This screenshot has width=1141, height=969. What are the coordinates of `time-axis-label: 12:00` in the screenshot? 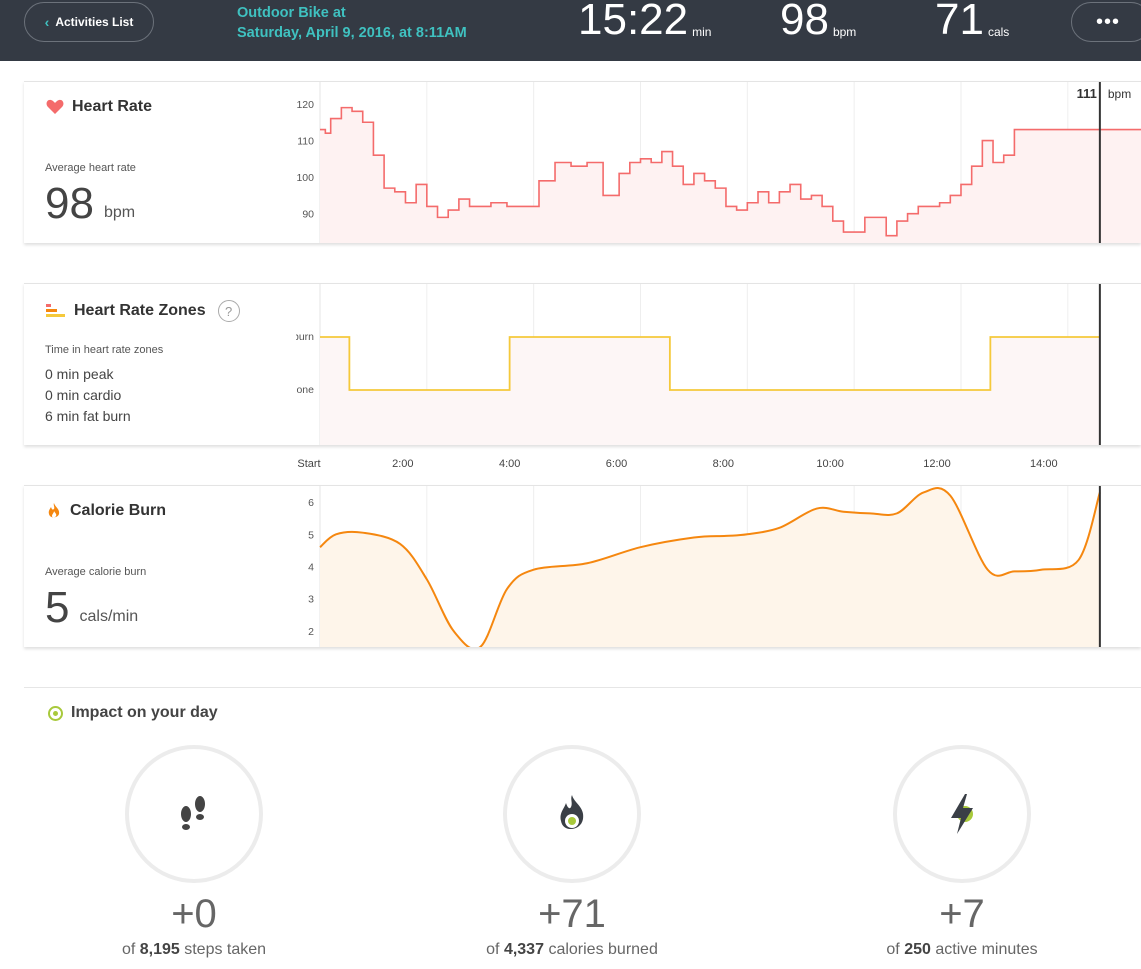 It's located at (937, 464).